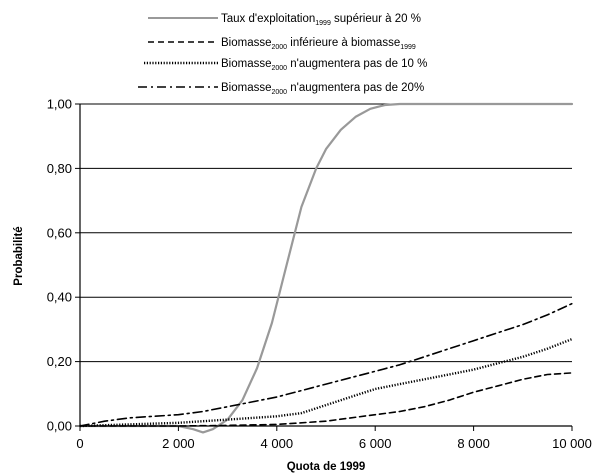 The image size is (596, 474). I want to click on x-tick-label-3: 6 000, so click(375, 443).